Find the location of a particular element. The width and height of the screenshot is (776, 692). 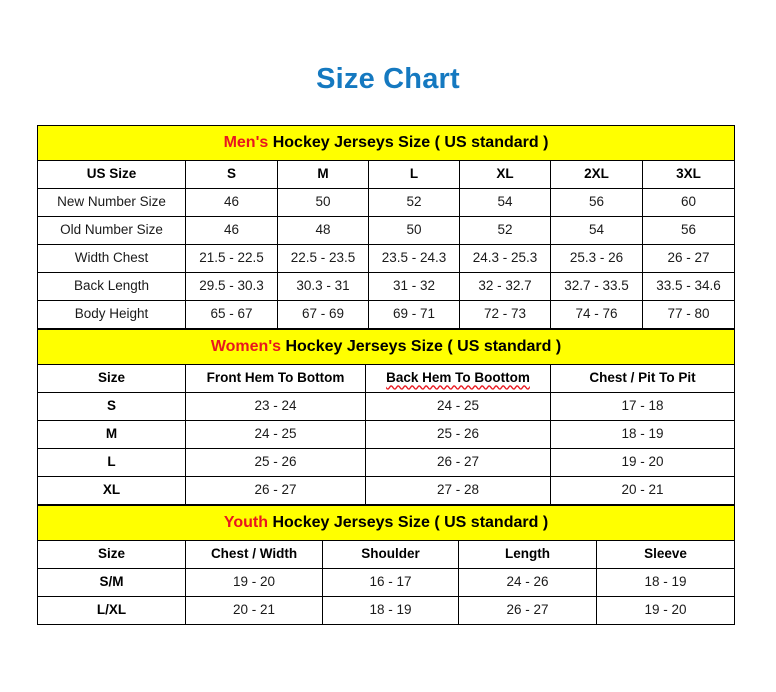

mens-col-2xl: 2XL is located at coordinates (596, 174).